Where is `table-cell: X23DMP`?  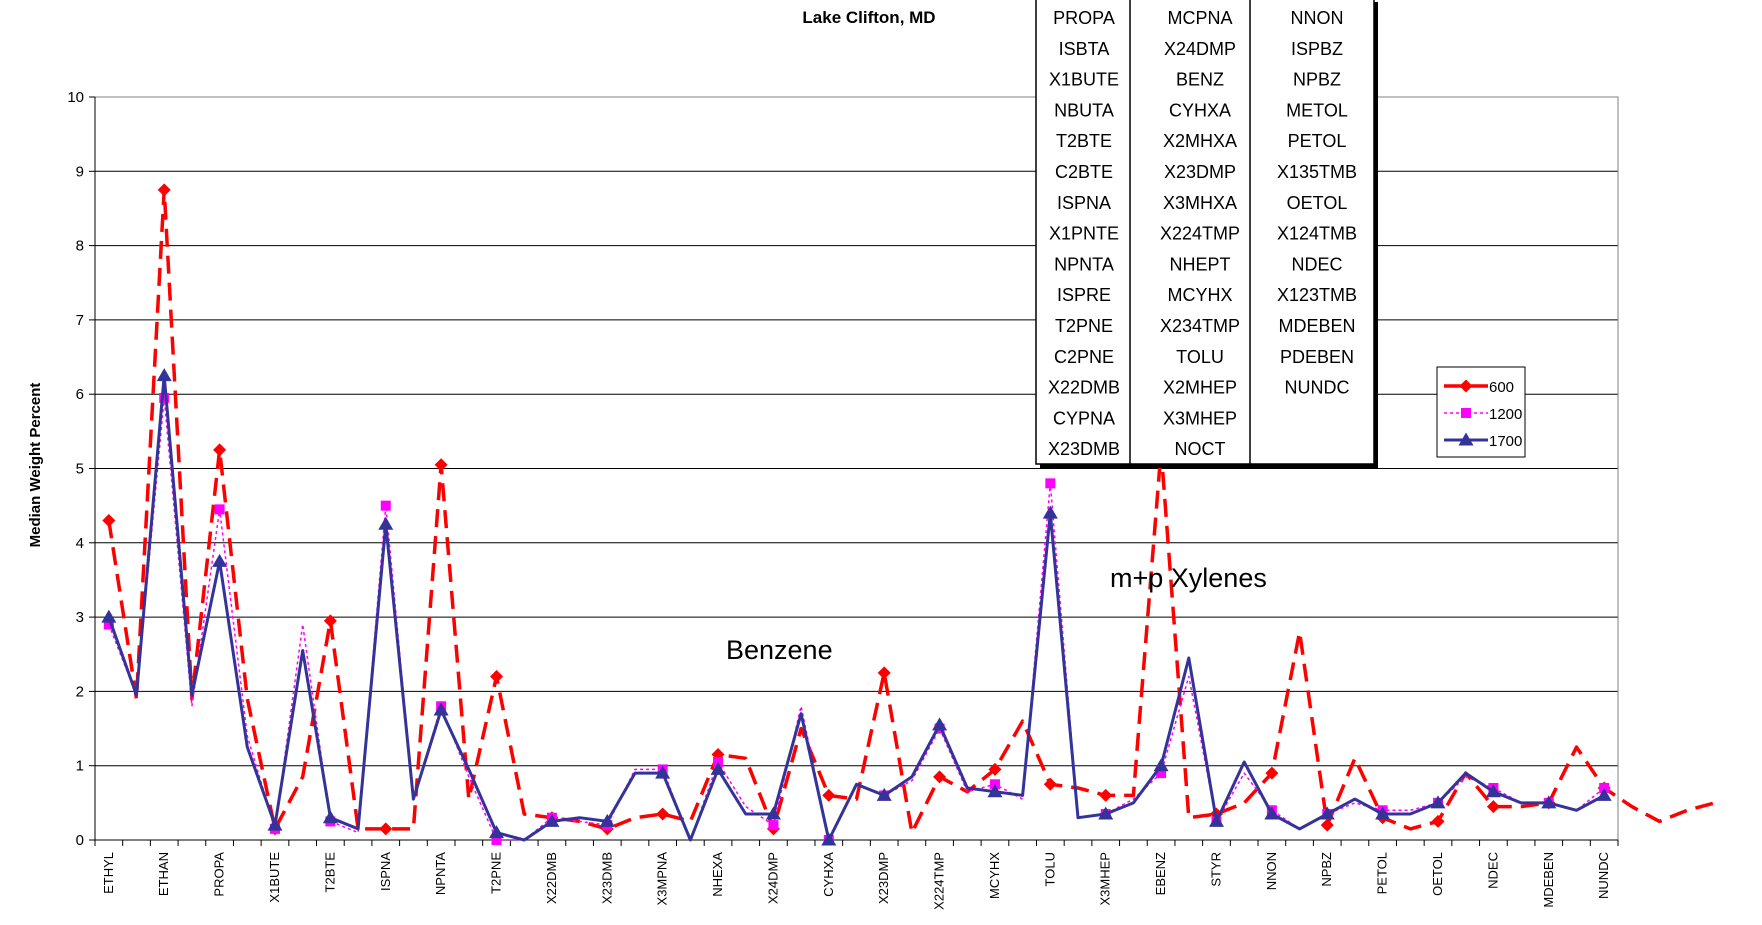 table-cell: X23DMP is located at coordinates (1200, 172).